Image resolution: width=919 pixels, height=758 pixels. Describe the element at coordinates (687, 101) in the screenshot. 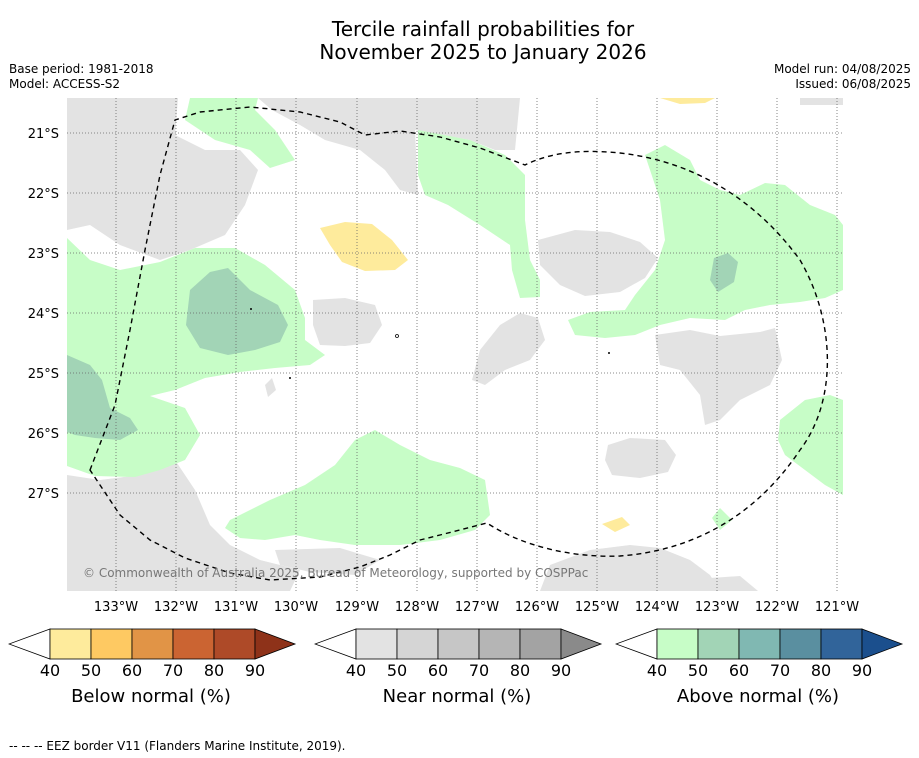

I see `below-region-north` at that location.